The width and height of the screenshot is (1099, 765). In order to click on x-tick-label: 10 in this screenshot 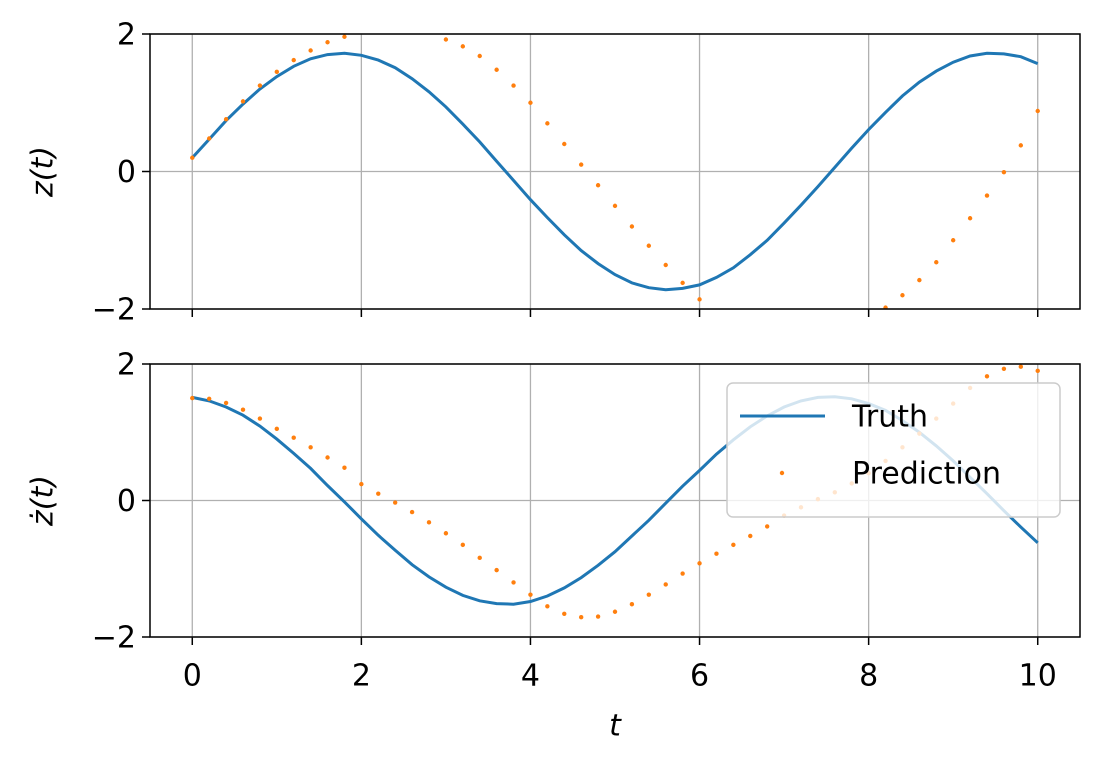, I will do `click(1038, 676)`.